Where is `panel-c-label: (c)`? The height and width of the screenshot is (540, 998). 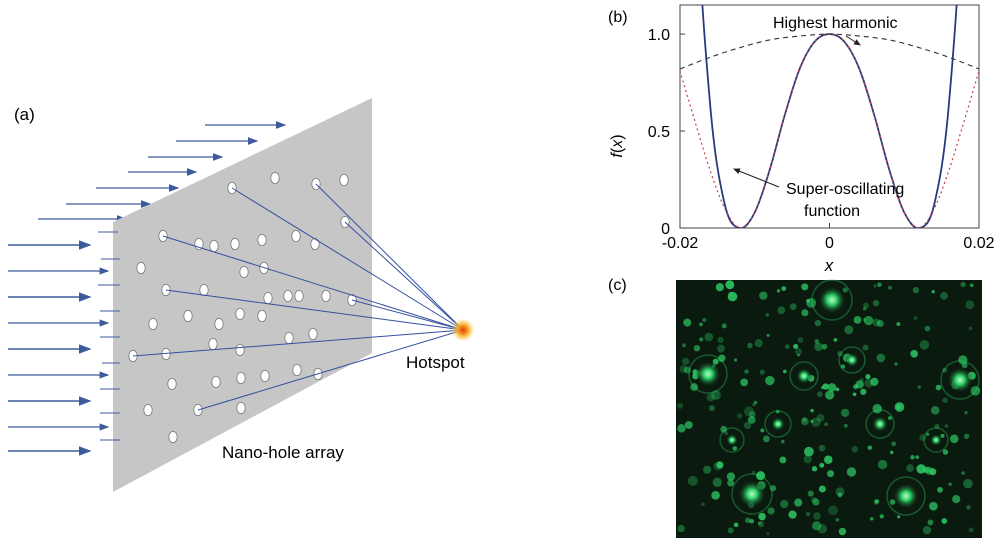 panel-c-label: (c) is located at coordinates (617, 285).